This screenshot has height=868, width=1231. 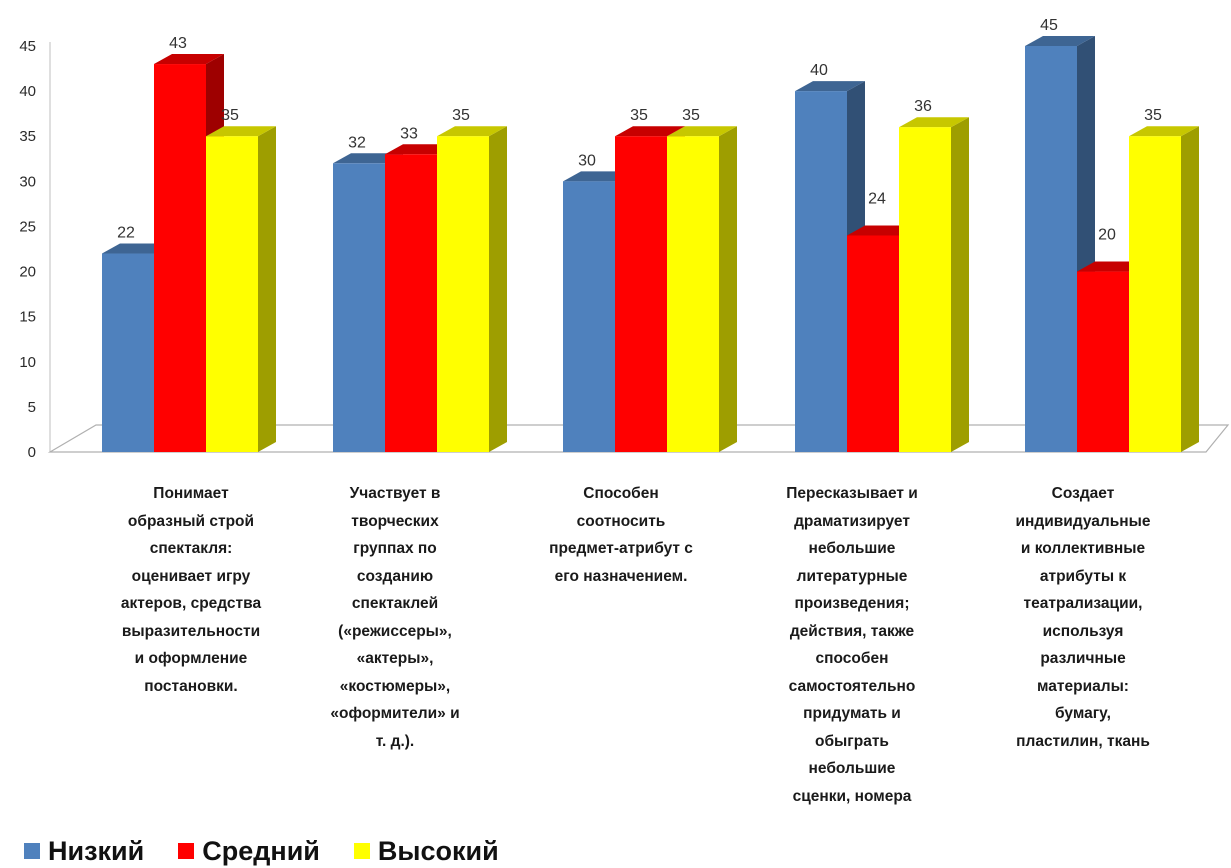 What do you see at coordinates (357, 142) in the screenshot?
I see `data-label: 32` at bounding box center [357, 142].